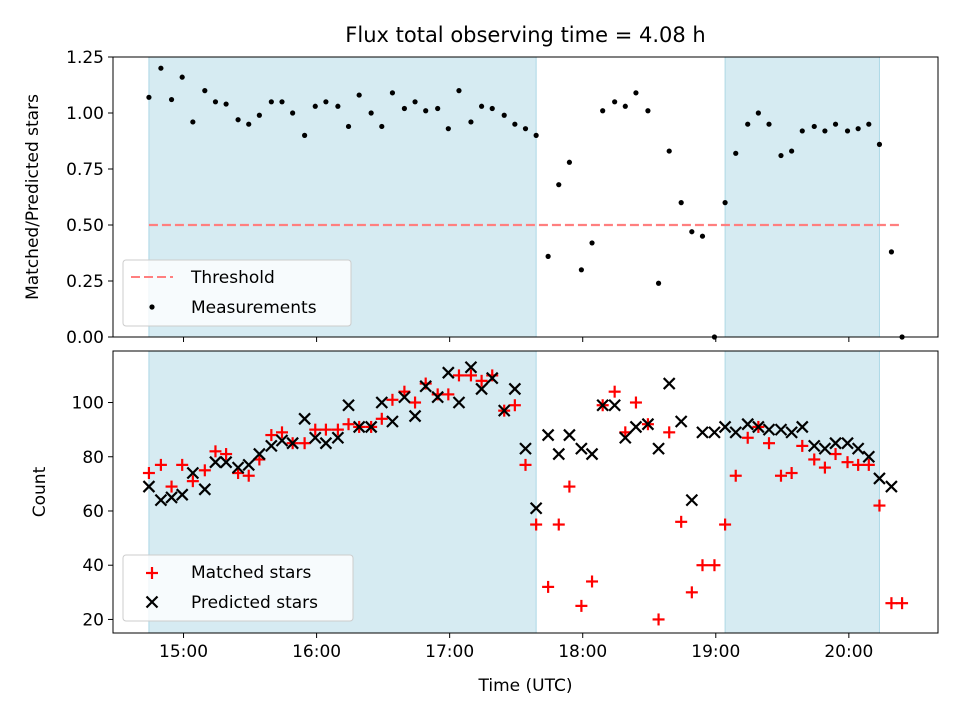 The width and height of the screenshot is (960, 720). I want to click on x-axis-label: Time (UTC), so click(525, 686).